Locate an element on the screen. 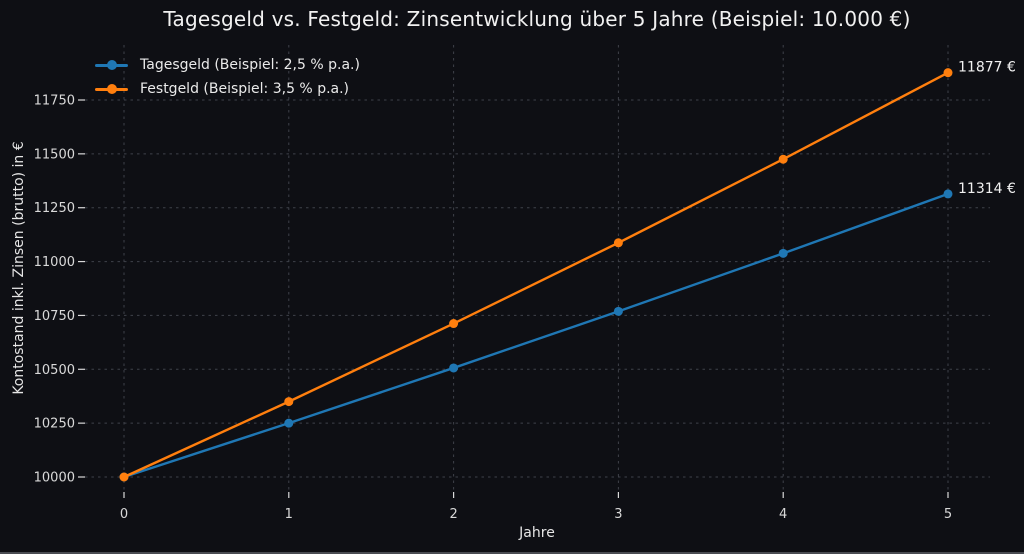 The width and height of the screenshot is (1024, 554). x-tick-label: 2 is located at coordinates (453, 514).